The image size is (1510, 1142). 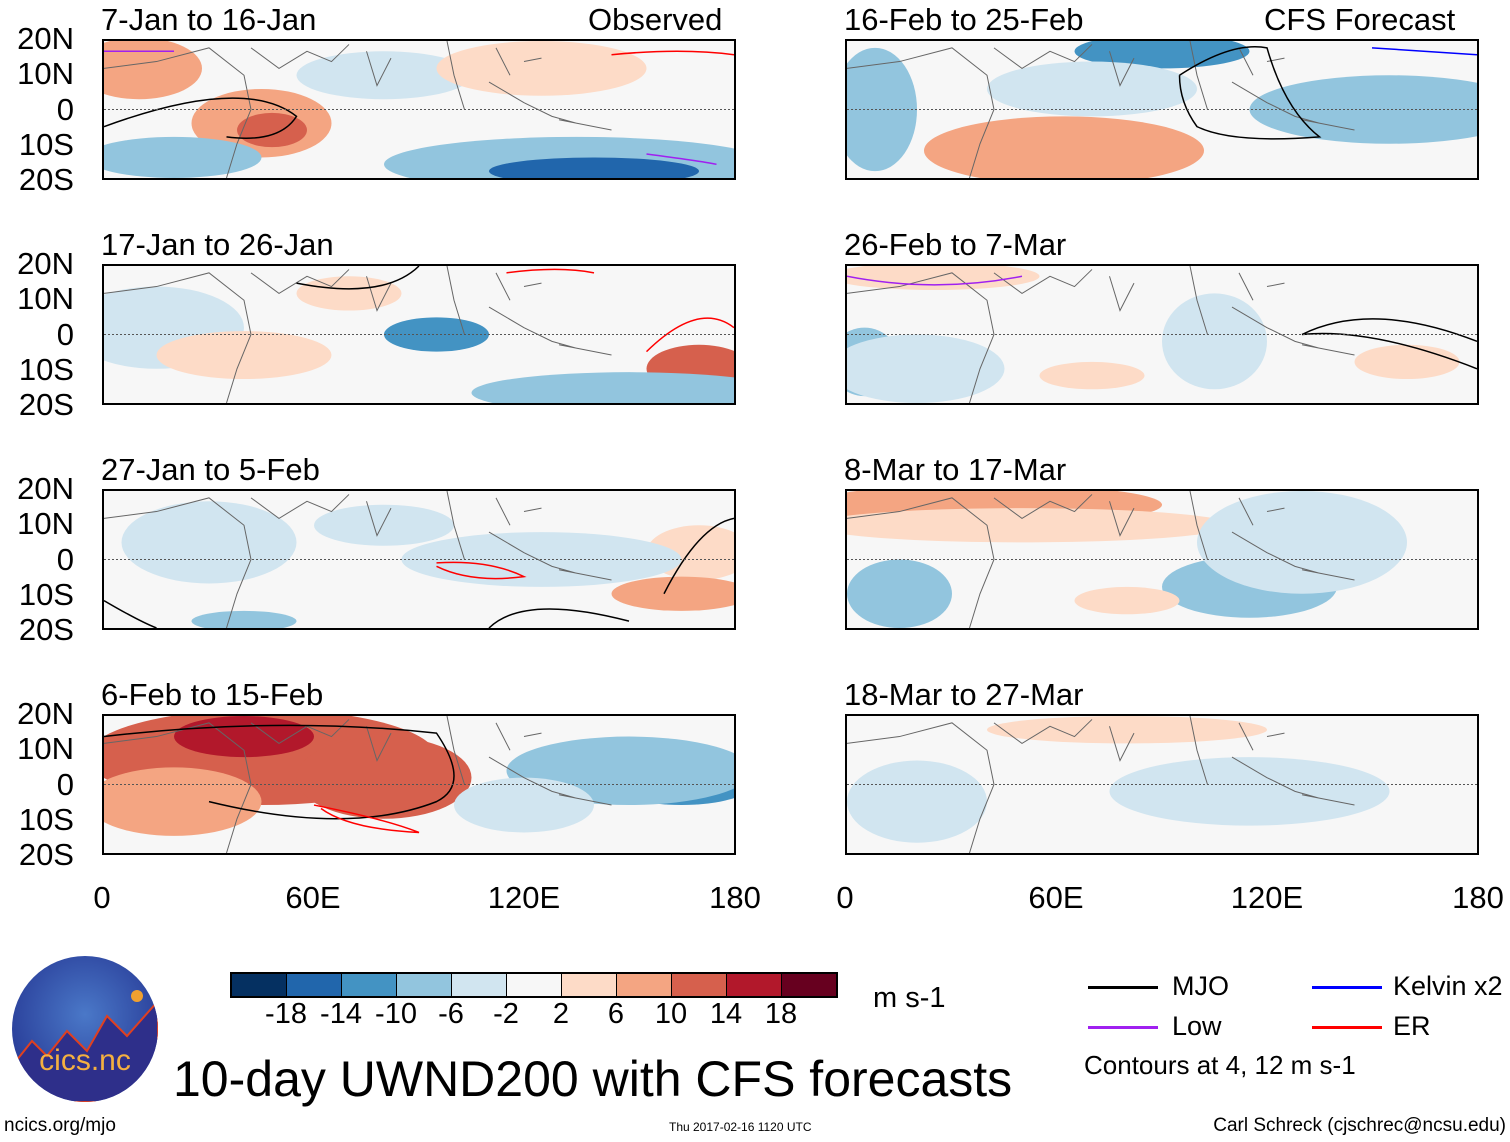 What do you see at coordinates (655, 19) in the screenshot?
I see `observed-label: Observed` at bounding box center [655, 19].